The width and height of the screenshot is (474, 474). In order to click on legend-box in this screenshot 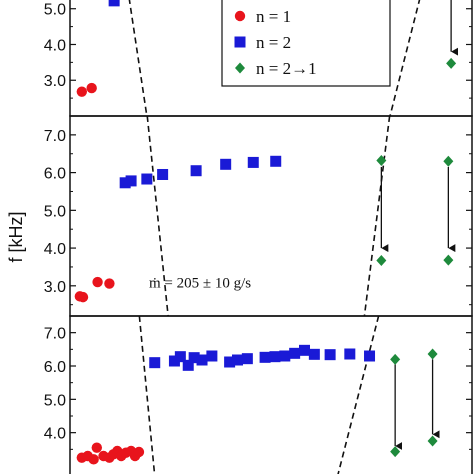, I will do `click(306, 43)`.